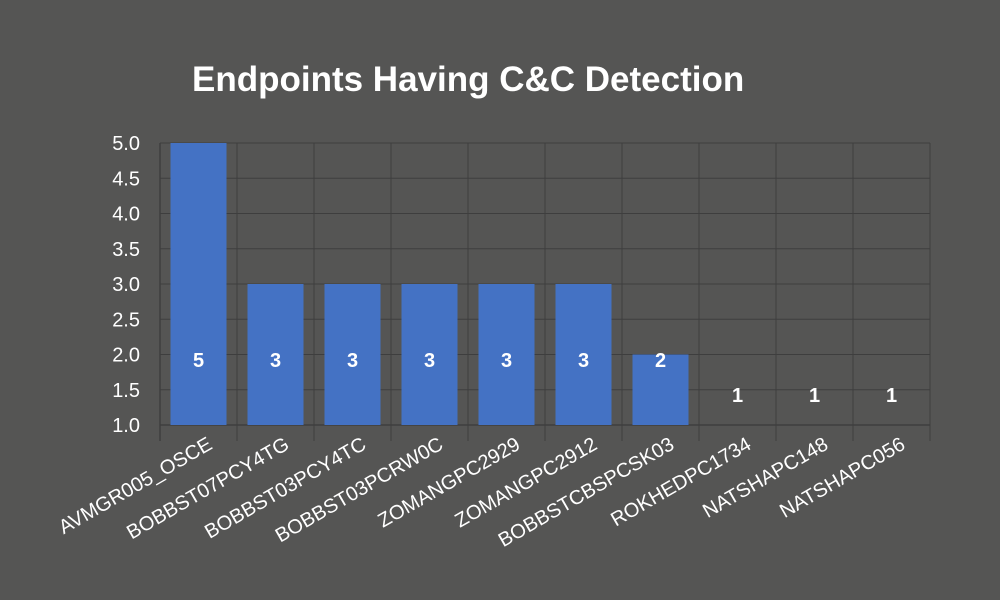 This screenshot has height=600, width=1000. What do you see at coordinates (126, 391) in the screenshot?
I see `y-tick-label: 1.5` at bounding box center [126, 391].